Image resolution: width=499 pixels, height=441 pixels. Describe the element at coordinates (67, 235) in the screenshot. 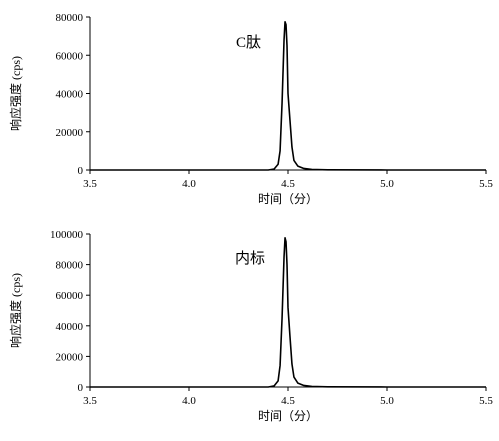

I see `y-tick-label: 100000` at that location.